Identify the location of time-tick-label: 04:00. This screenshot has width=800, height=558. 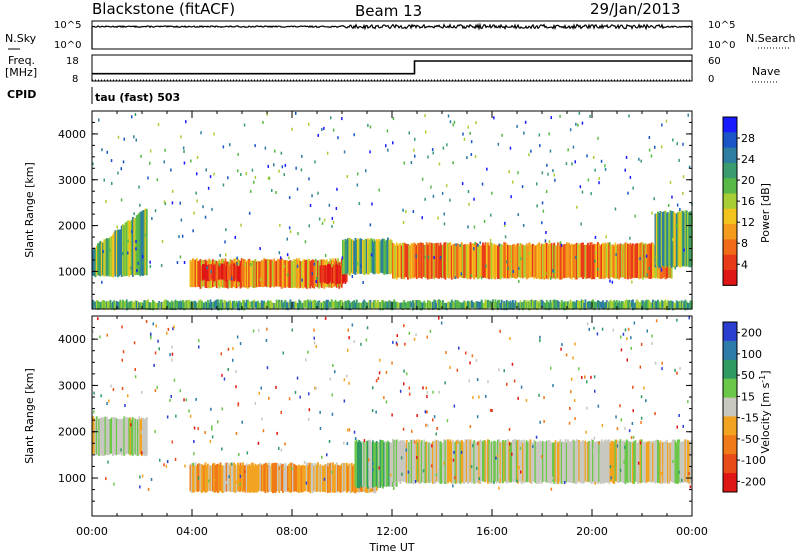
(192, 531).